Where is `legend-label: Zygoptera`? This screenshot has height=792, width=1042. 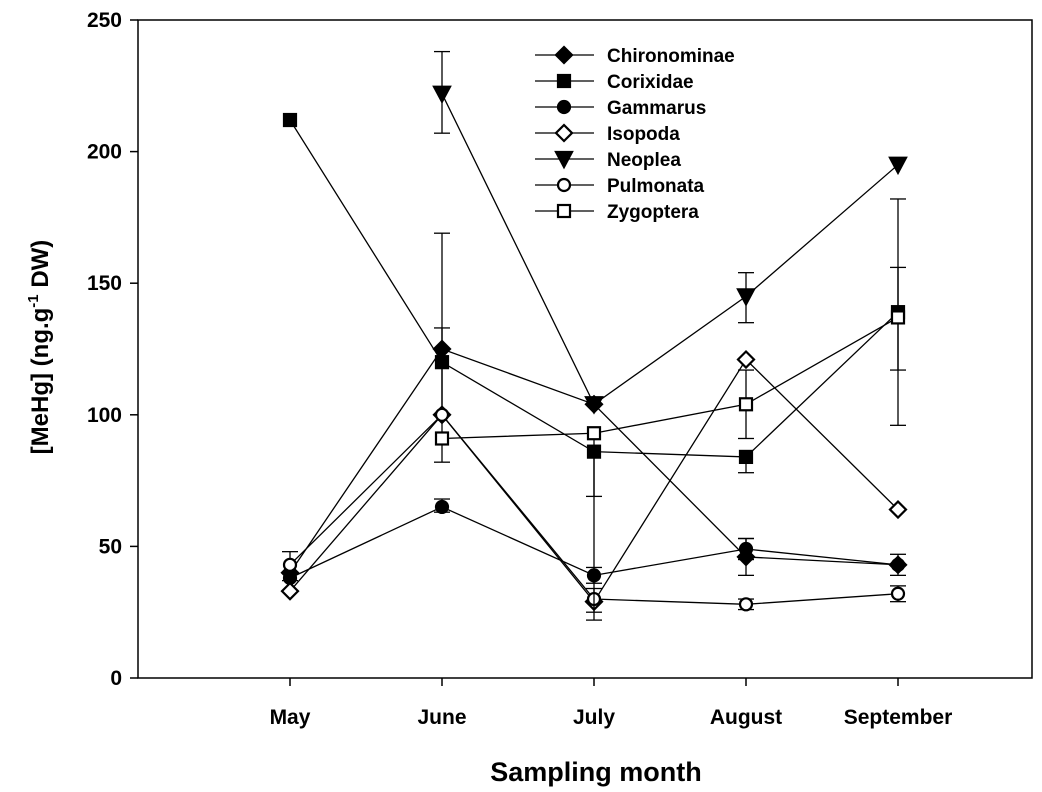
legend-label: Zygoptera is located at coordinates (653, 212).